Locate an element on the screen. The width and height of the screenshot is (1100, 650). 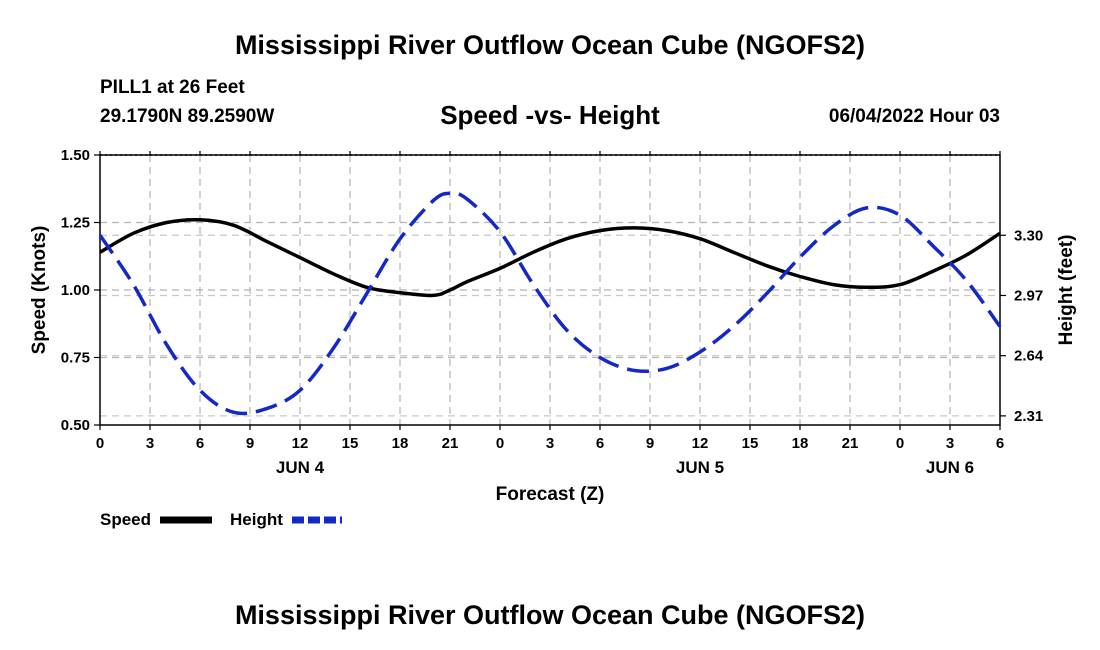
legend-label-speed: Speed is located at coordinates (125, 519).